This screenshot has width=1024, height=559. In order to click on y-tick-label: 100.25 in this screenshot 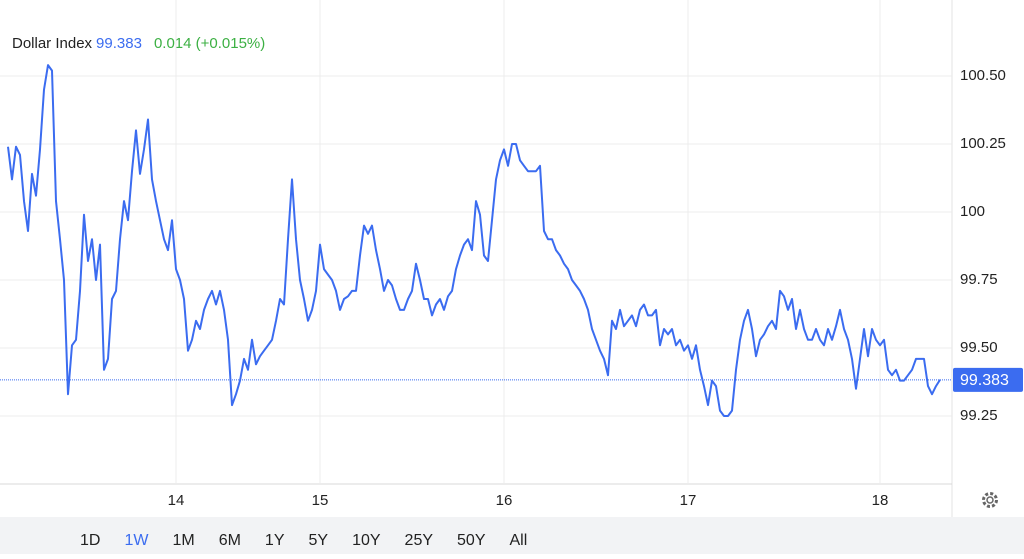, I will do `click(983, 143)`.